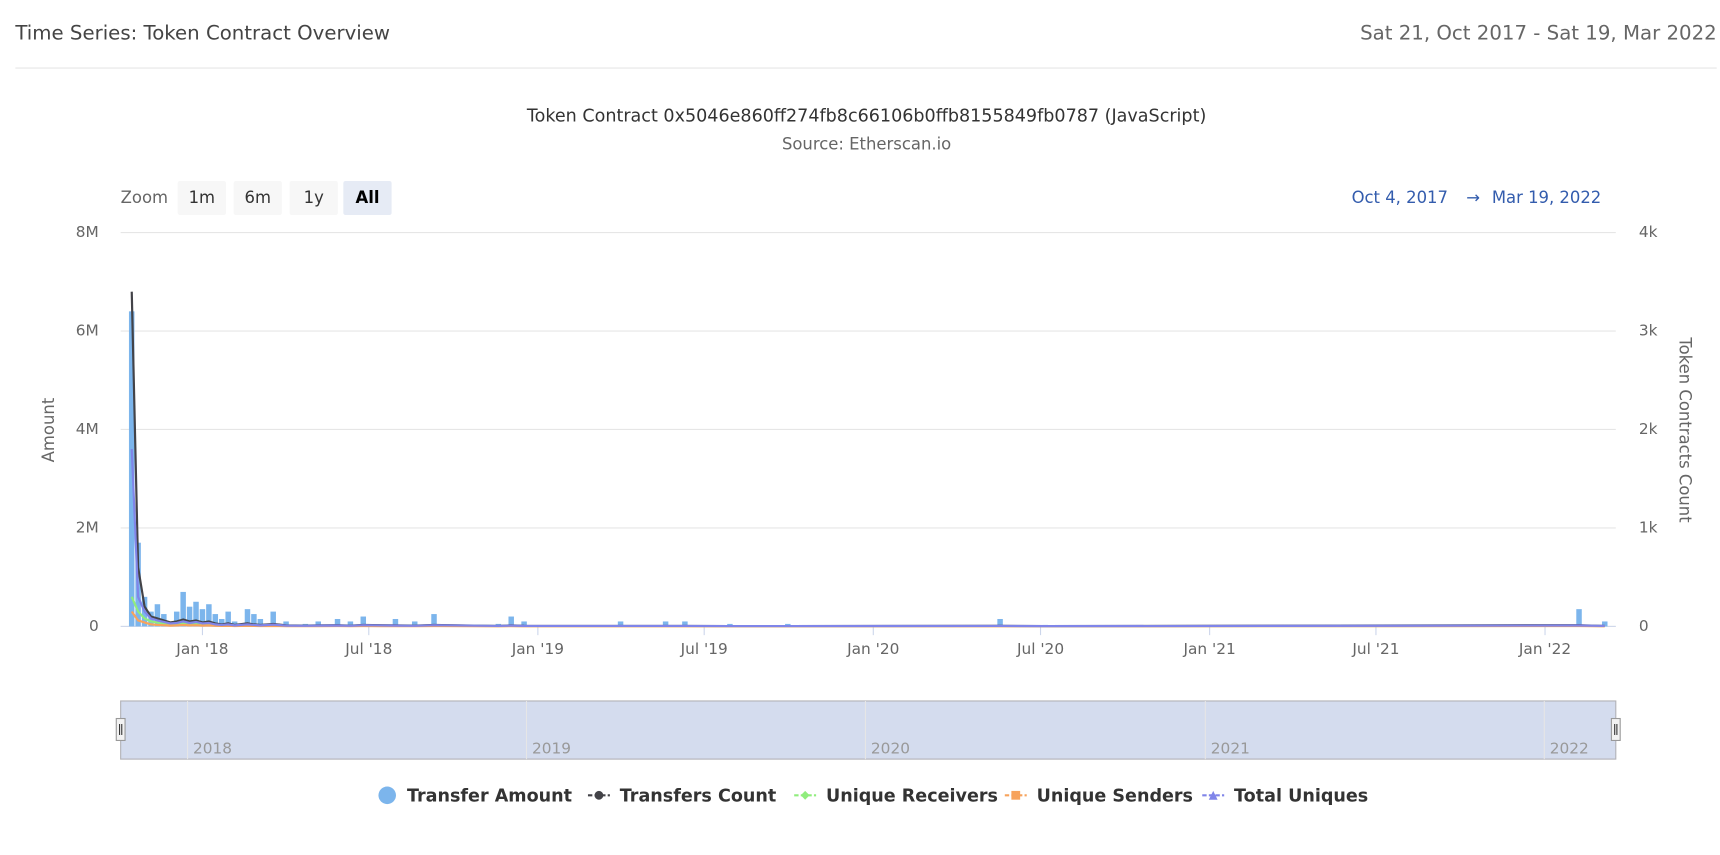 The image size is (1720, 855). Describe the element at coordinates (912, 796) in the screenshot. I see `legend-label: Unique Receivers` at that location.